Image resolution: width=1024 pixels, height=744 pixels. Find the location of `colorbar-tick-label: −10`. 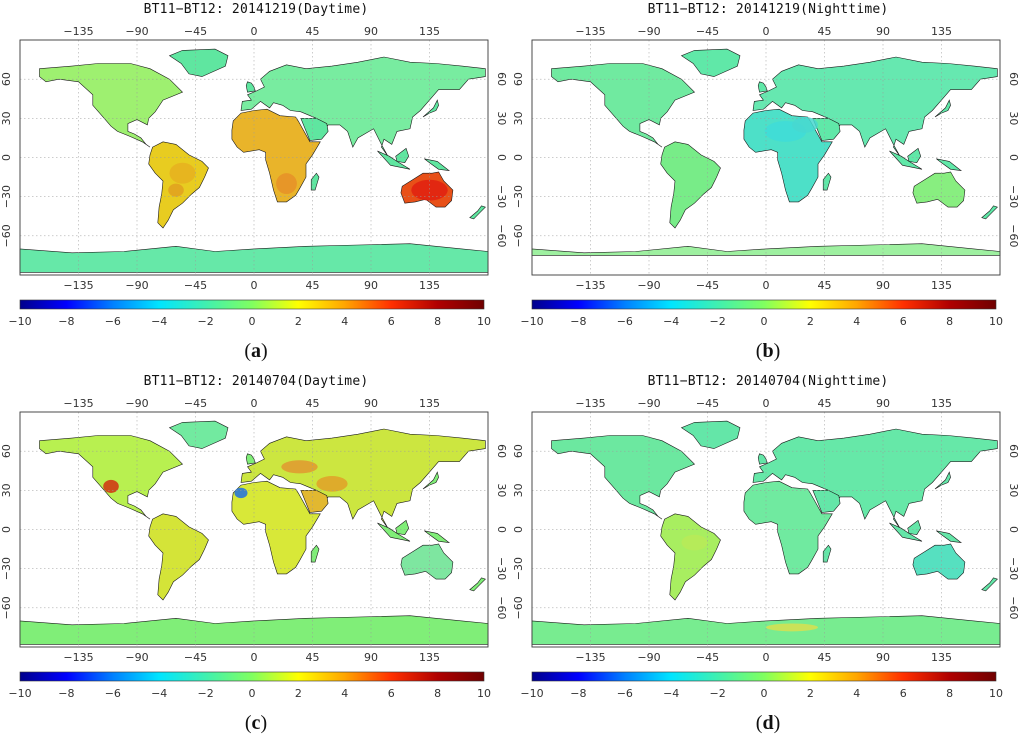

colorbar-tick-label: −10 is located at coordinates (19, 693).